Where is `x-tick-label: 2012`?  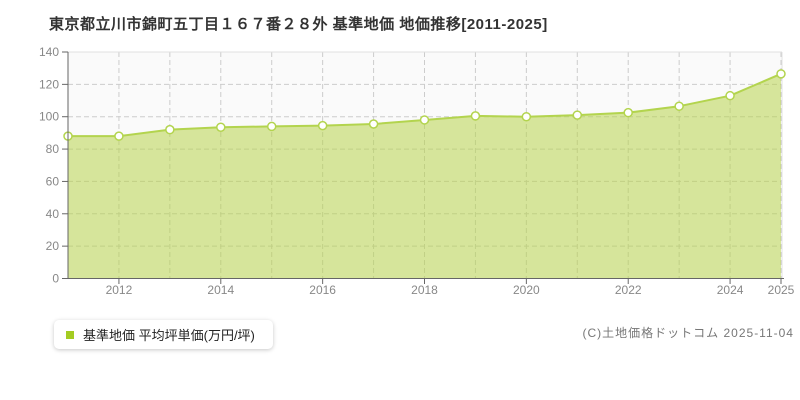 x-tick-label: 2012 is located at coordinates (119, 290).